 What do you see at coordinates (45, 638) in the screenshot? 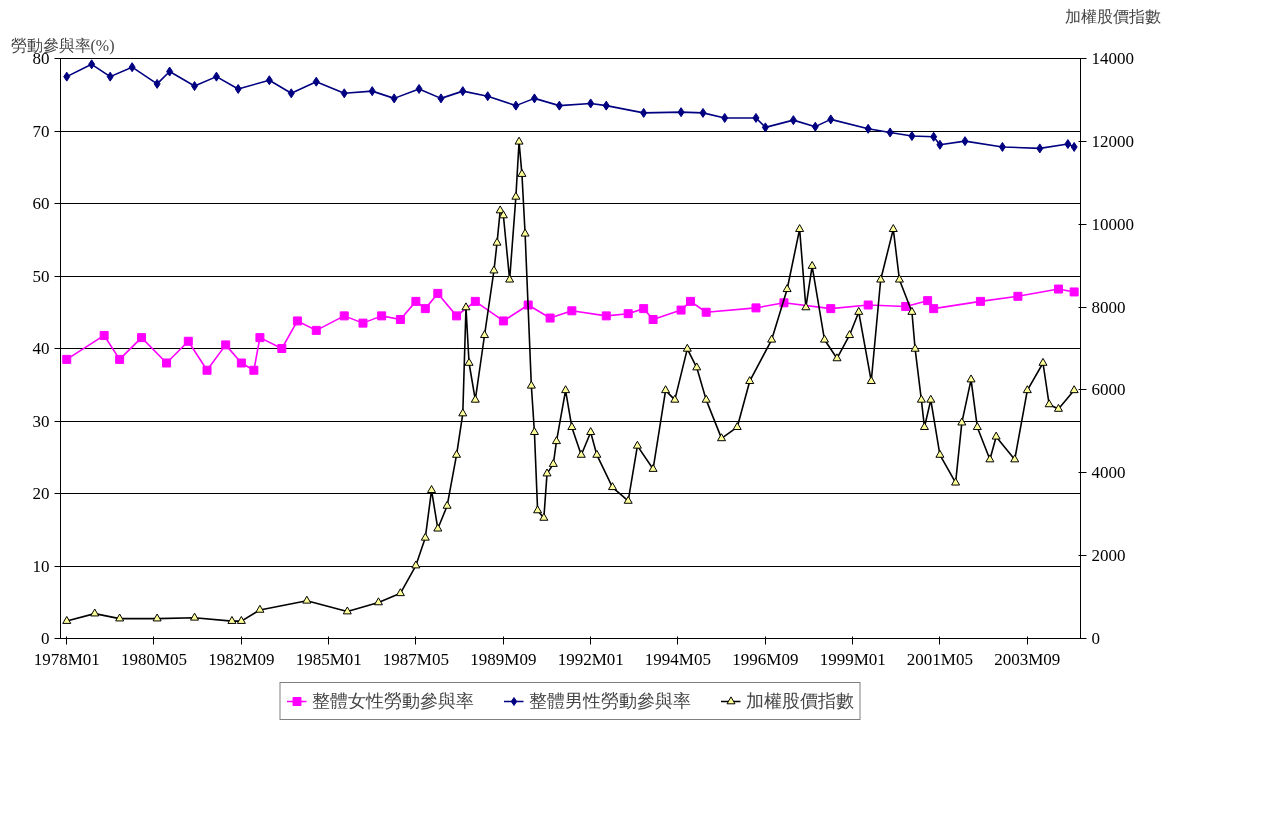
I see `y-tick-label: 0` at bounding box center [45, 638].